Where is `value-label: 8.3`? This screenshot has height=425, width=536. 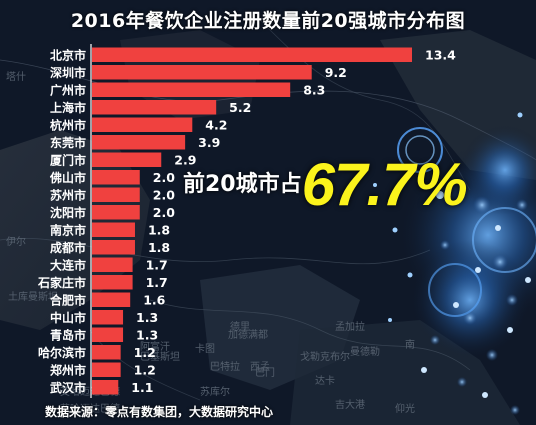 value-label: 8.3 is located at coordinates (314, 90).